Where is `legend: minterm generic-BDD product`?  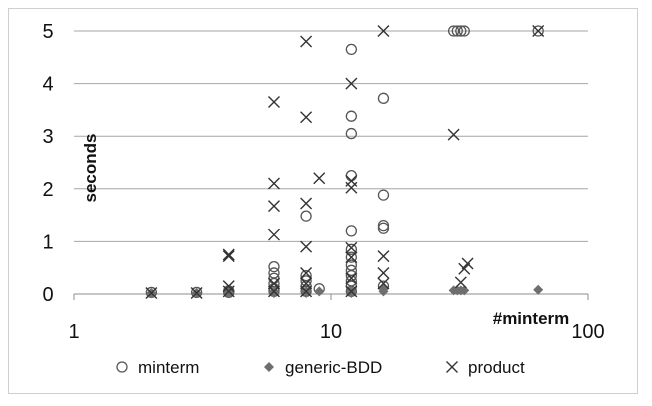 legend: minterm generic-BDD product is located at coordinates (320, 367).